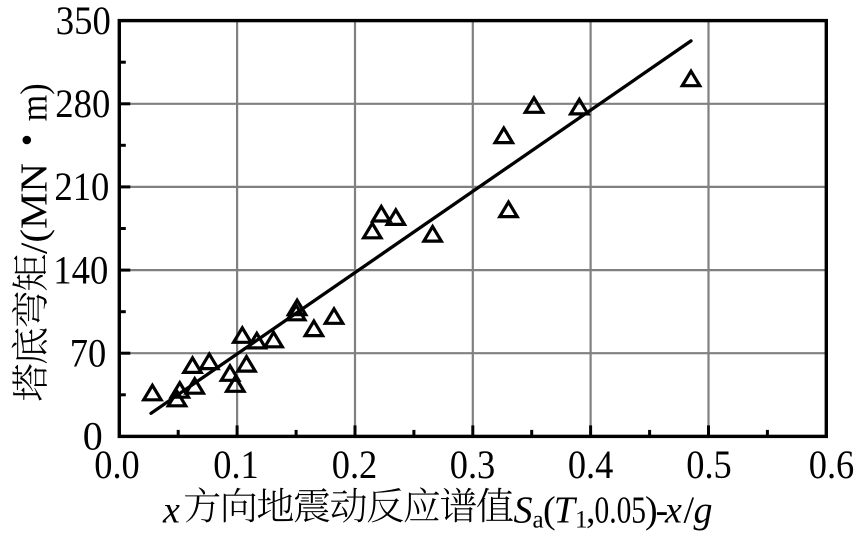  What do you see at coordinates (581, 520) in the screenshot?
I see `svg-text: 1` at bounding box center [581, 520].